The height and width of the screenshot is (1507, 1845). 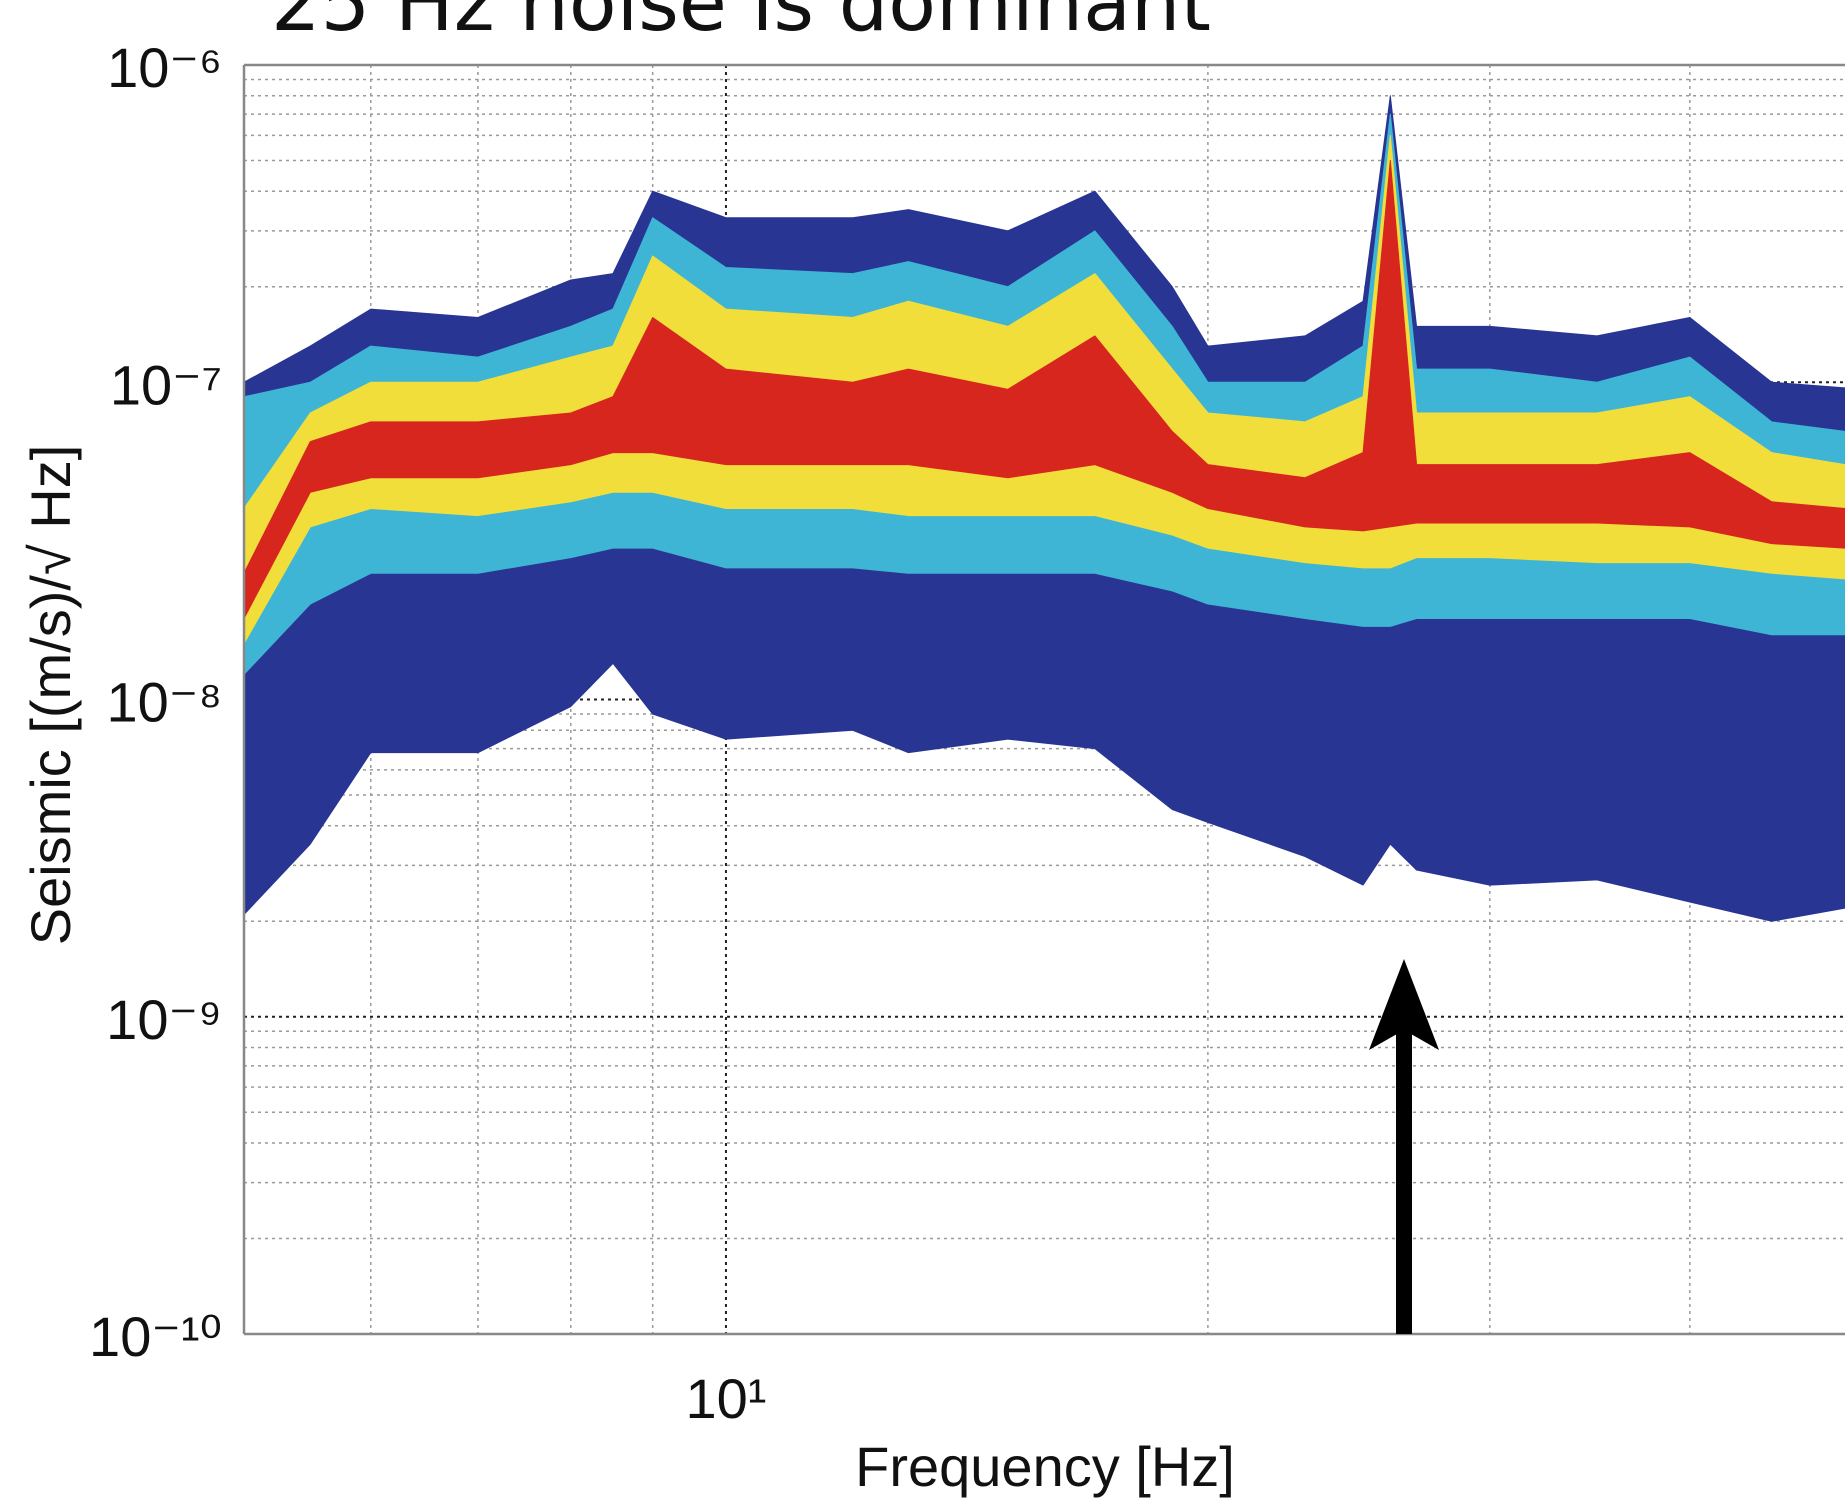 I want to click on y-tick-label: 10⁻⁷, so click(x=166, y=384).